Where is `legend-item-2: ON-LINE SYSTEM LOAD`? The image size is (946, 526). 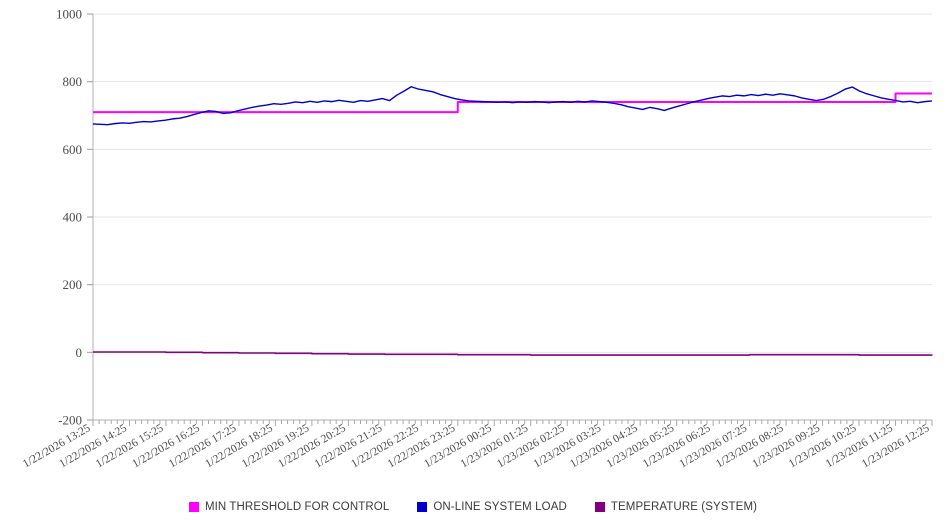 legend-item-2: ON-LINE SYSTEM LOAD is located at coordinates (492, 507).